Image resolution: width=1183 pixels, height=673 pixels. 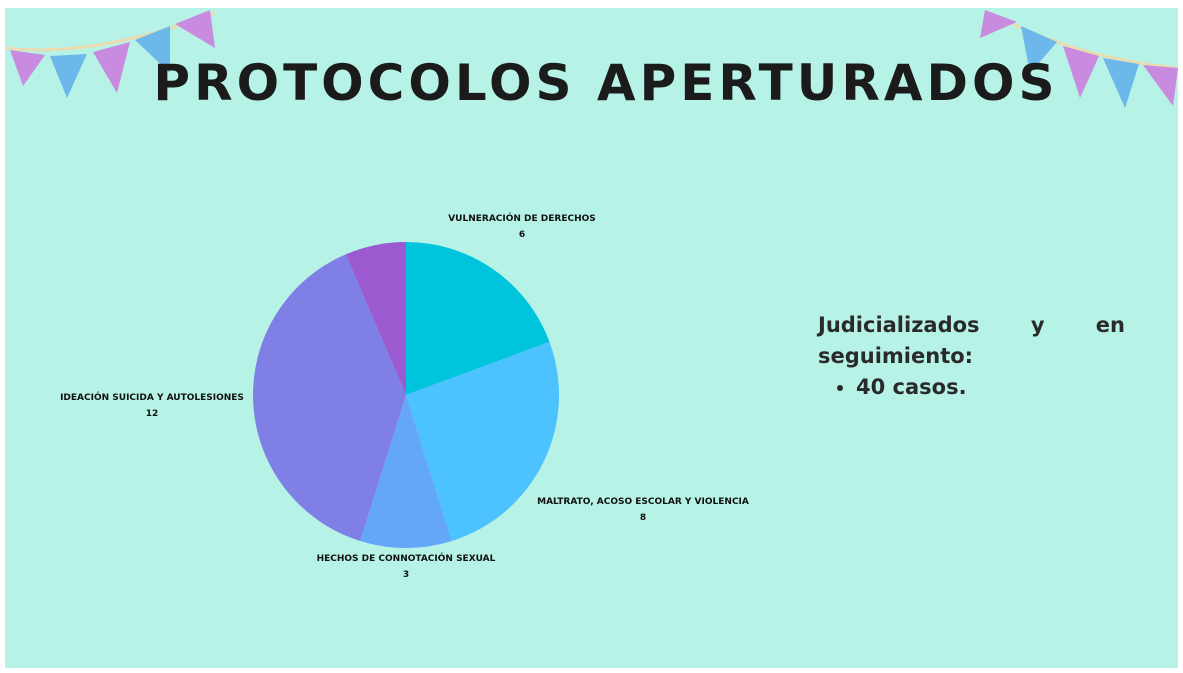 I want to click on slice-label: VULNERACIÓN DE DERECHOS, so click(x=522, y=218).